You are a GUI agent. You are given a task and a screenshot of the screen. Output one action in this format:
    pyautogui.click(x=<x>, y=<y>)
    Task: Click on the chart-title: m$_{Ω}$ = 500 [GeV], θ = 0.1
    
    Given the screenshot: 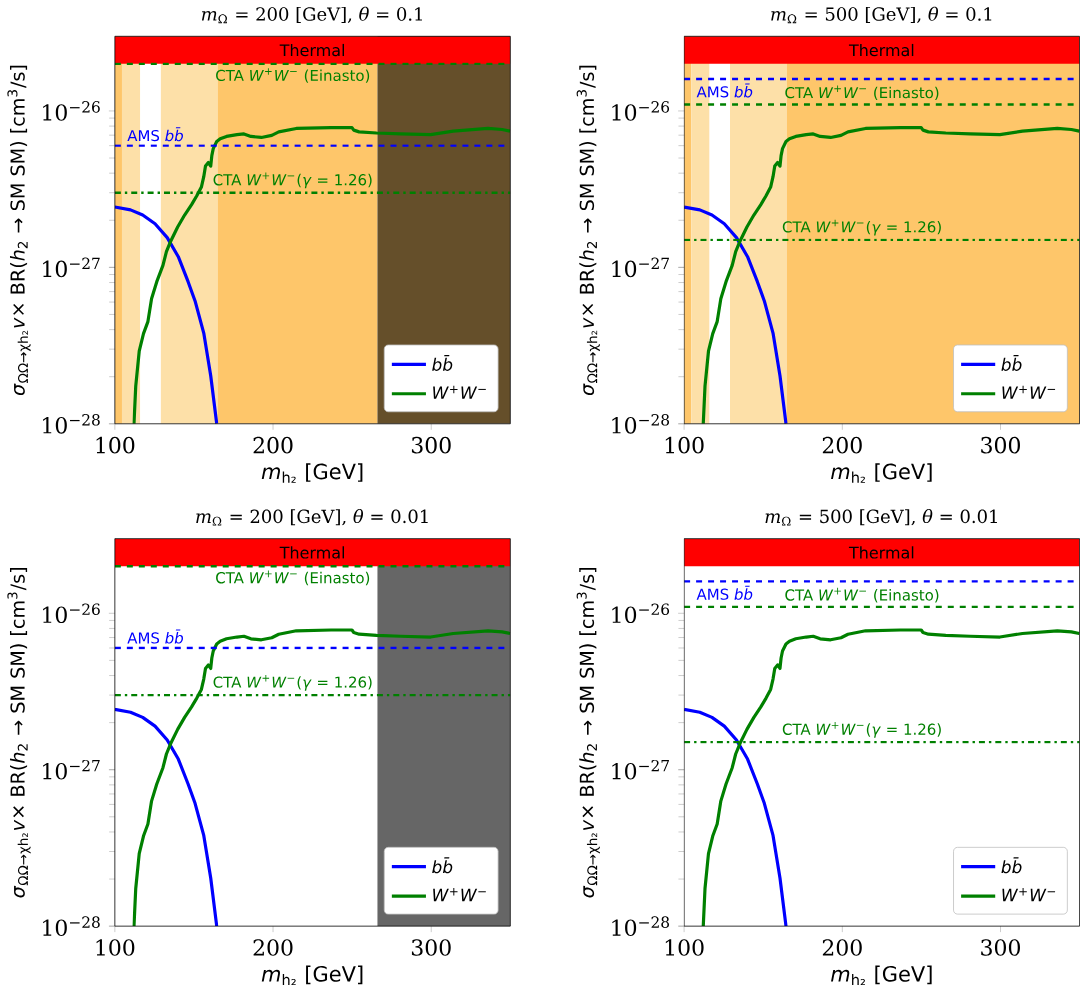 What is the action you would take?
    pyautogui.click(x=881, y=15)
    